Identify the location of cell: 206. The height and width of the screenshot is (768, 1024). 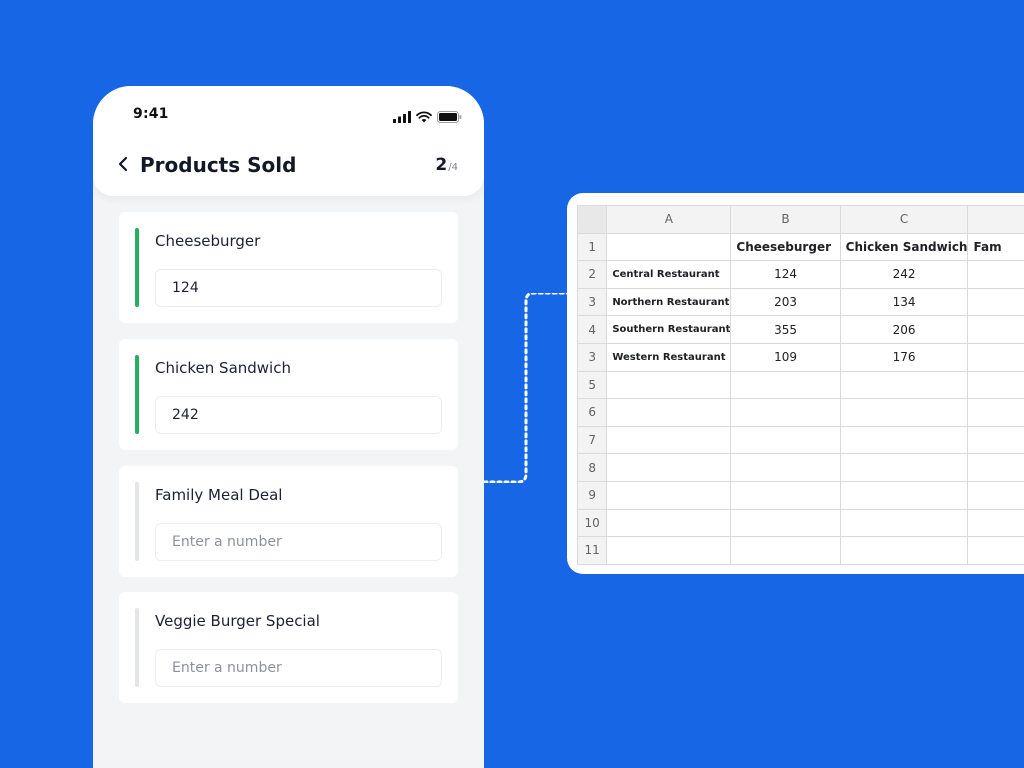
(904, 329).